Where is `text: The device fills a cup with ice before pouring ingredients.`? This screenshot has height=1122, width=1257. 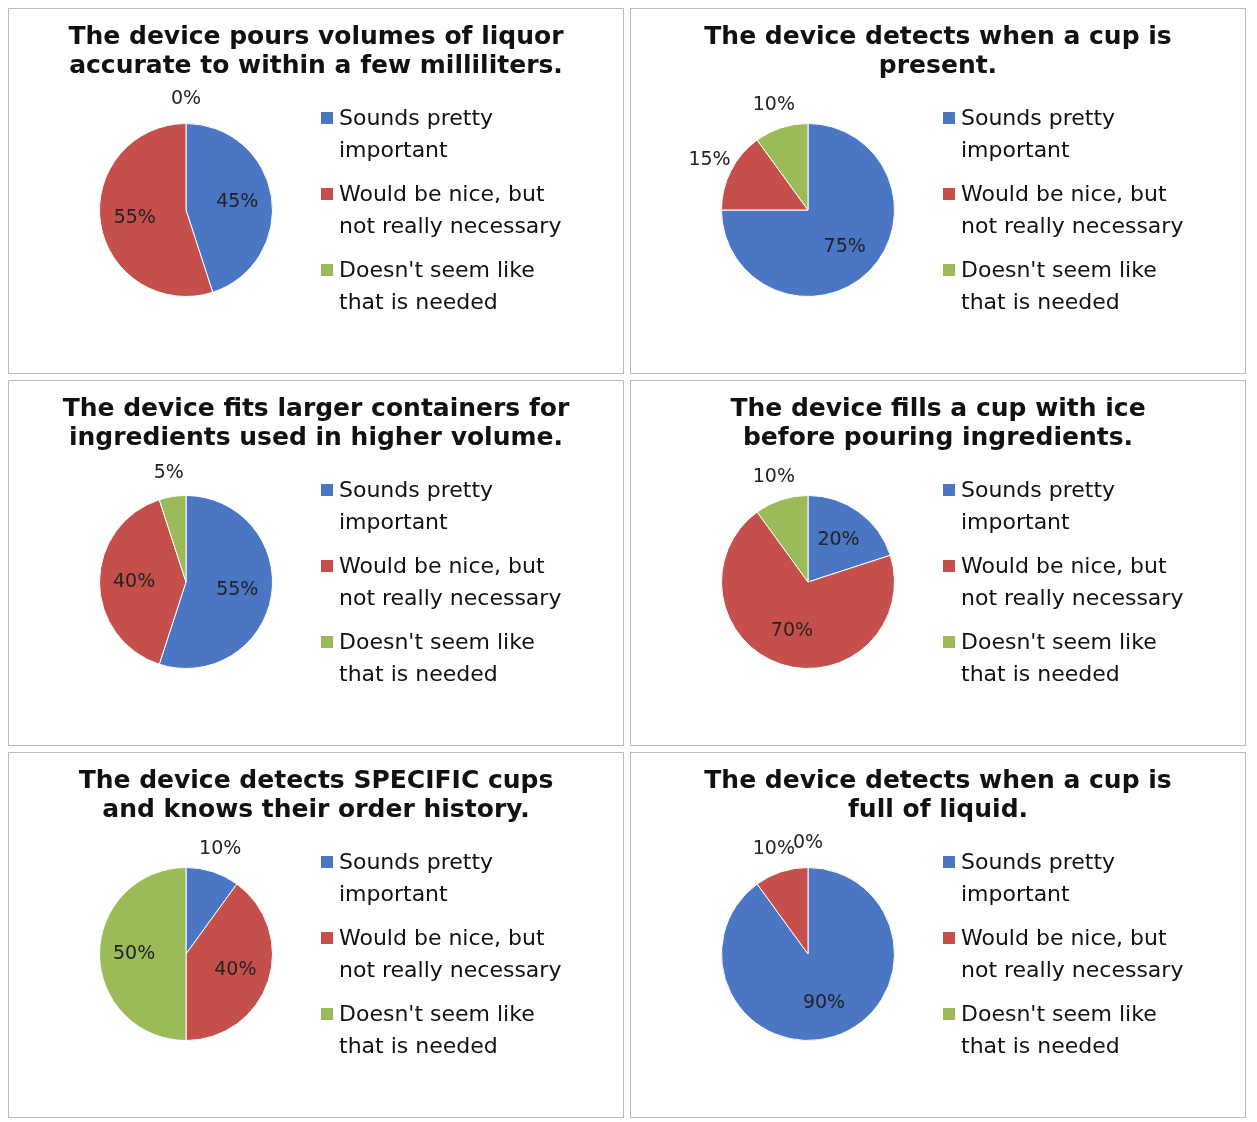
text: The device fills a cup with ice before pouring ingredients. is located at coordinates (938, 422).